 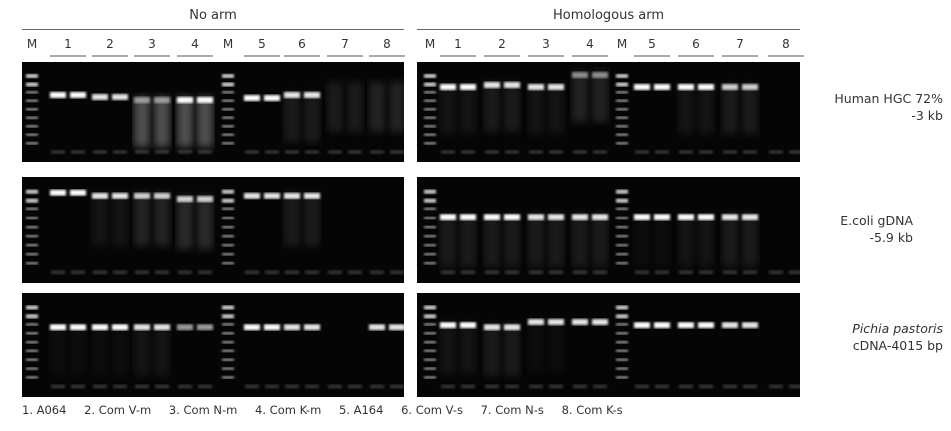 What do you see at coordinates (152, 44) in the screenshot?
I see `lane-label: 3` at bounding box center [152, 44].